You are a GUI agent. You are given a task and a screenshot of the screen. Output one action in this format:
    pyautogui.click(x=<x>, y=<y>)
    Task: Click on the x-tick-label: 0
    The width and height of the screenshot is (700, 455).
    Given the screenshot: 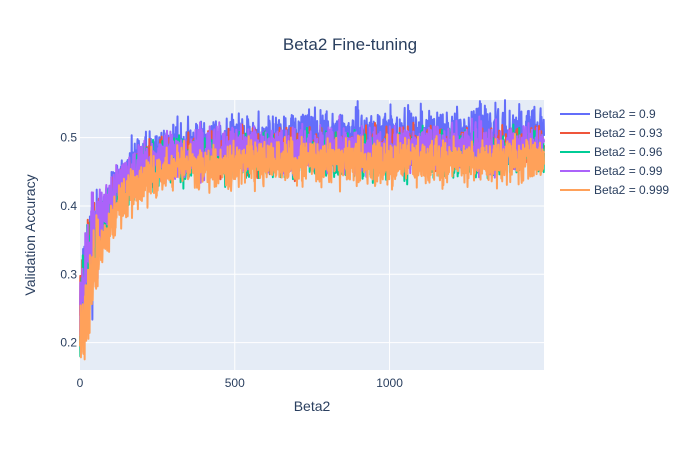 What is the action you would take?
    pyautogui.click(x=80, y=383)
    